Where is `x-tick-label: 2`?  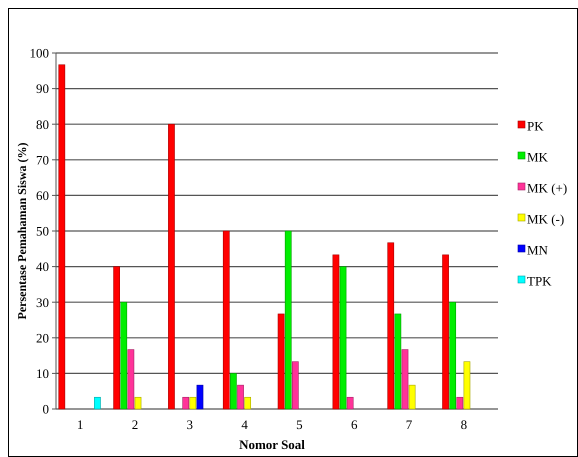
x-tick-label: 2 is located at coordinates (135, 424).